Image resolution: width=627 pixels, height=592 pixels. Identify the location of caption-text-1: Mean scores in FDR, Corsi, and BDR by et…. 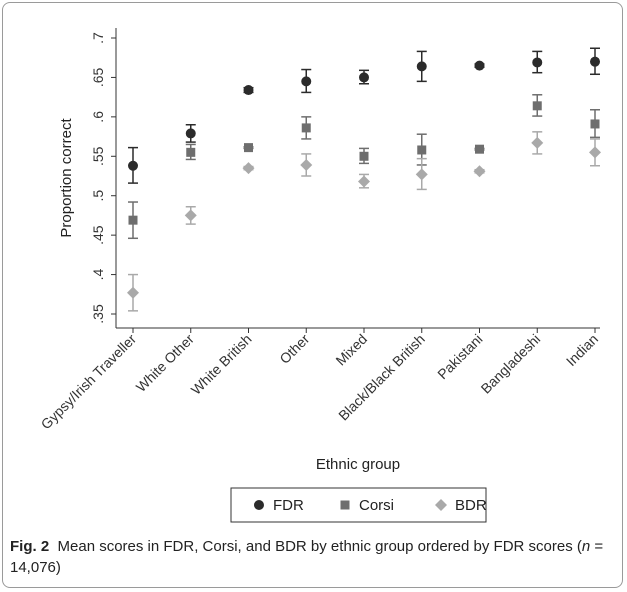
(319, 546).